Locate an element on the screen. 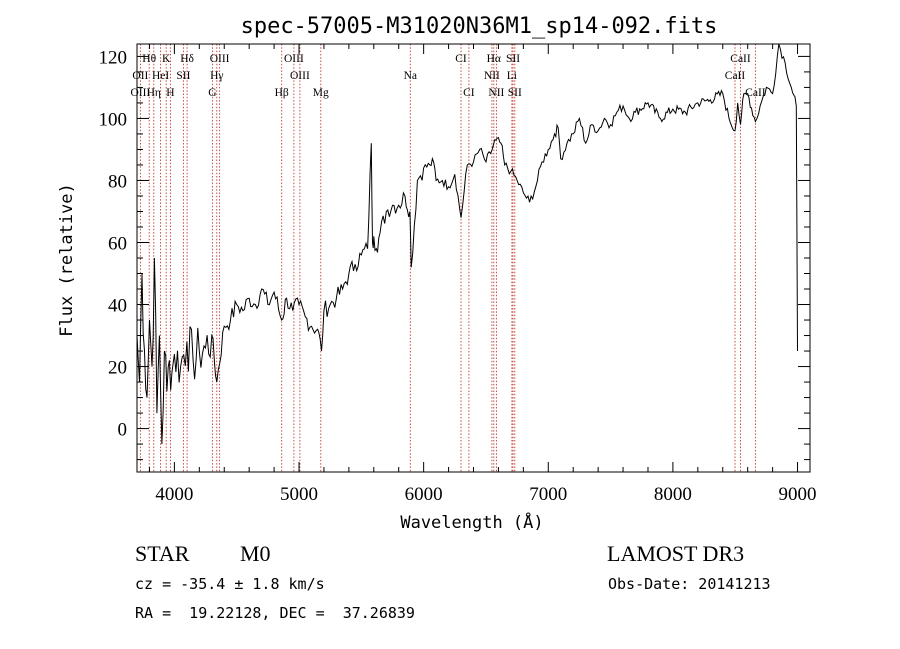  x-tick-label: 6000 is located at coordinates (424, 494).